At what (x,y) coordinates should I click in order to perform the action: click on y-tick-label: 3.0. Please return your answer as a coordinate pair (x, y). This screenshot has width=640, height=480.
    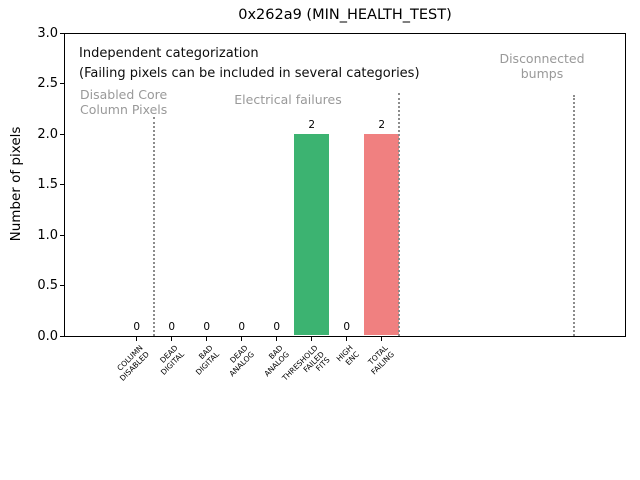
    Looking at the image, I should click on (47, 33).